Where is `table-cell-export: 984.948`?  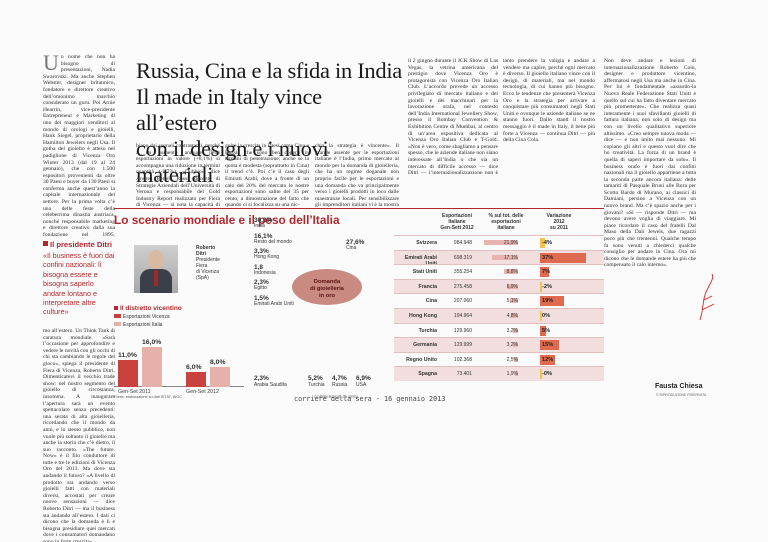
table-cell-export: 984.948 is located at coordinates (462, 243).